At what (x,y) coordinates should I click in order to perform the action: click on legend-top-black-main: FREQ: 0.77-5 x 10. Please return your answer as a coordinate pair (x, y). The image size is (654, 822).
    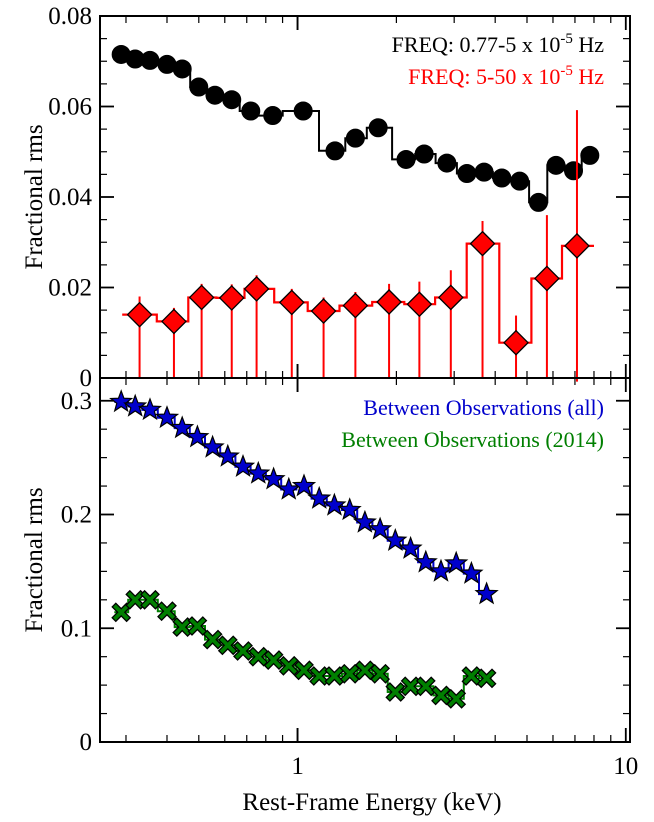
    Looking at the image, I should click on (476, 44).